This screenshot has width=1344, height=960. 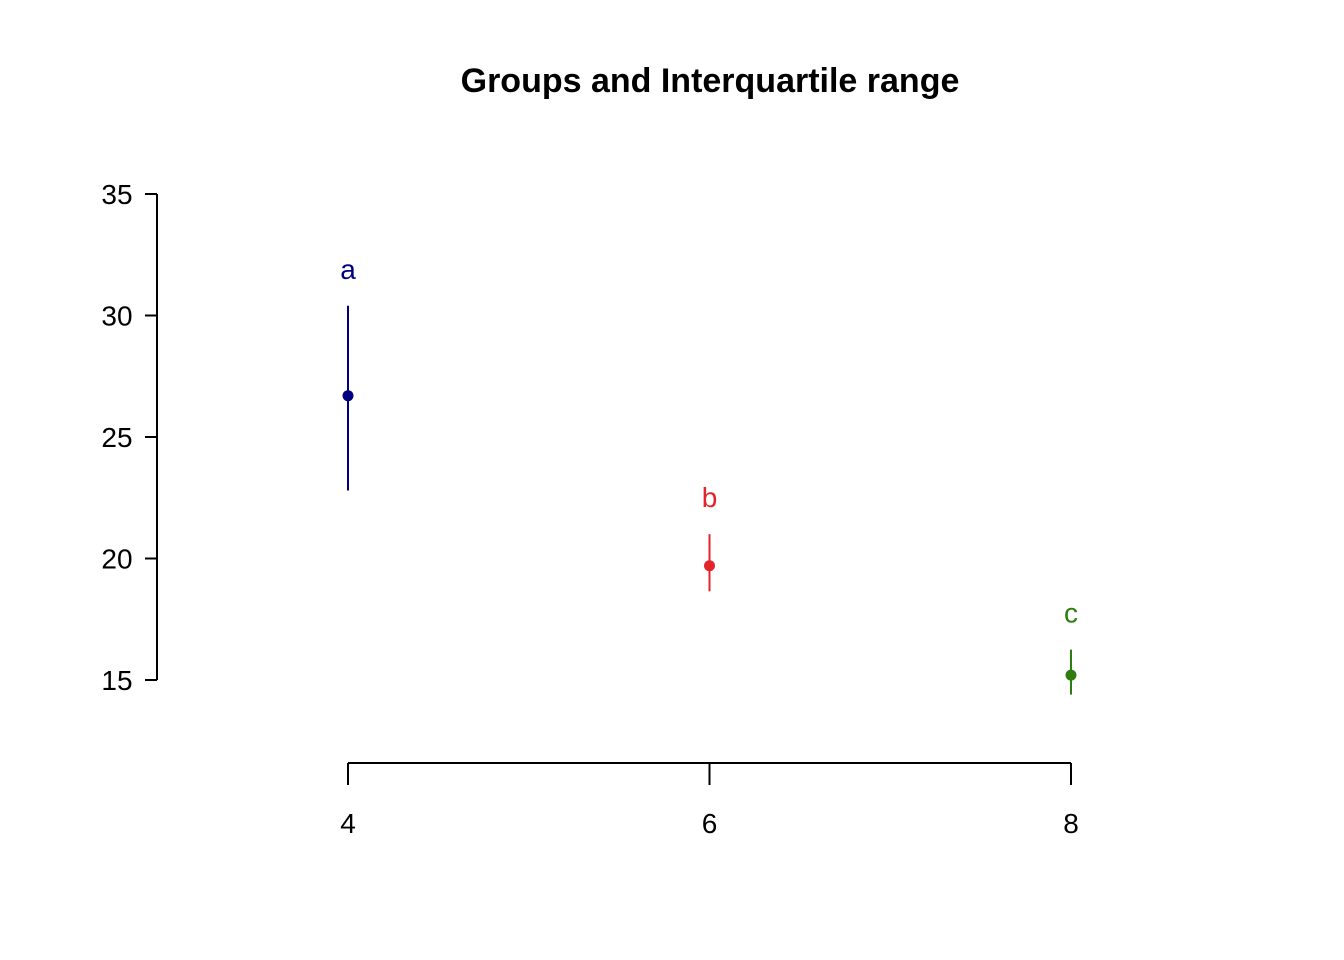 What do you see at coordinates (710, 81) in the screenshot?
I see `chart-title: Groups and Interquartile range` at bounding box center [710, 81].